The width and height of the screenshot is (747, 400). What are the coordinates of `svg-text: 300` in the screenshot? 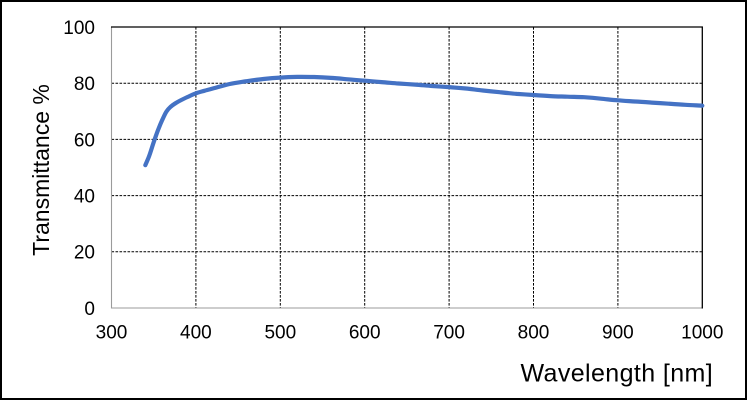 It's located at (112, 332).